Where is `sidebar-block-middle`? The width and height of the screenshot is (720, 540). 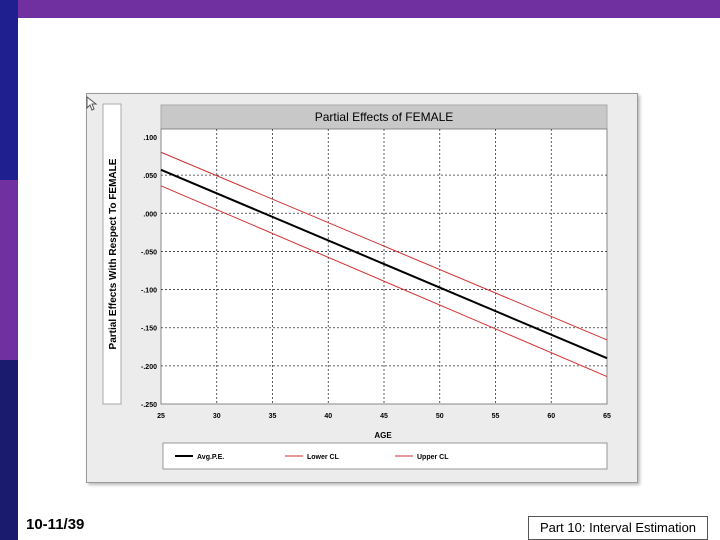 sidebar-block-middle is located at coordinates (9, 270).